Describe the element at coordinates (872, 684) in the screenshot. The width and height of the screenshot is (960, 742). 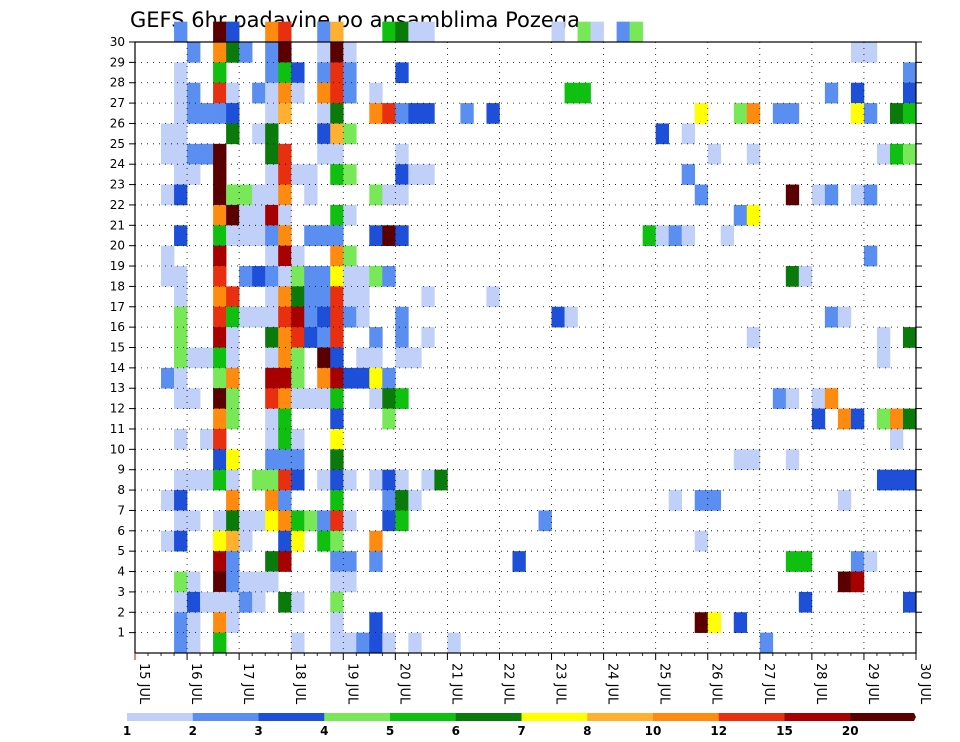
I see `x-tick-label: 29 JUL` at that location.